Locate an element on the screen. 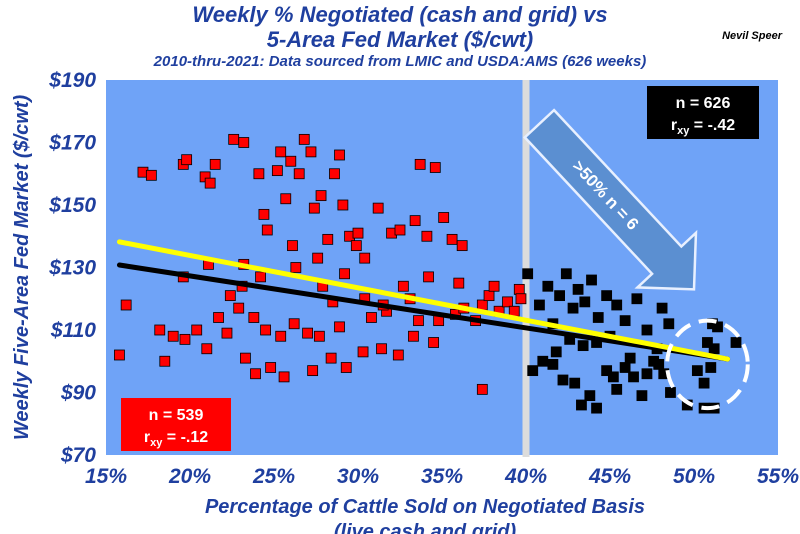 Image resolution: width=800 pixels, height=534 pixels. x-tick-label: 30% is located at coordinates (358, 476).